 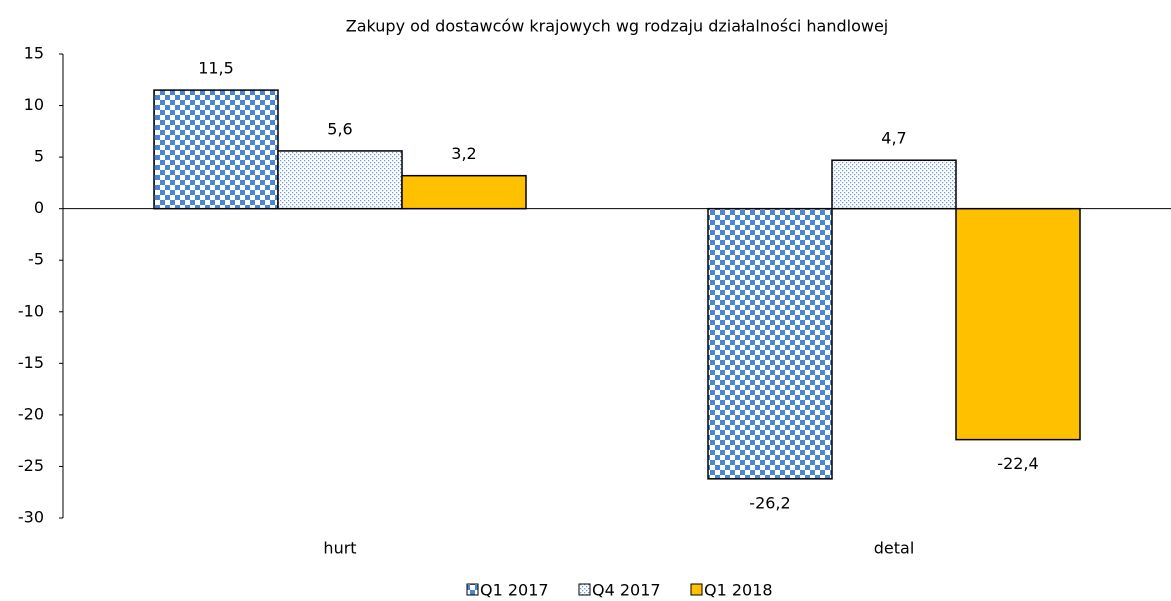 What do you see at coordinates (738, 590) in the screenshot?
I see `legend-label: Q1 2018` at bounding box center [738, 590].